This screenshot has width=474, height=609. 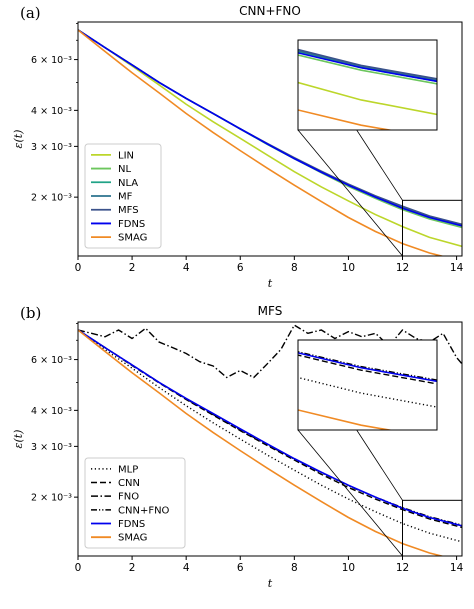 What do you see at coordinates (128, 497) in the screenshot?
I see `legend-label-fno: FNO` at bounding box center [128, 497].